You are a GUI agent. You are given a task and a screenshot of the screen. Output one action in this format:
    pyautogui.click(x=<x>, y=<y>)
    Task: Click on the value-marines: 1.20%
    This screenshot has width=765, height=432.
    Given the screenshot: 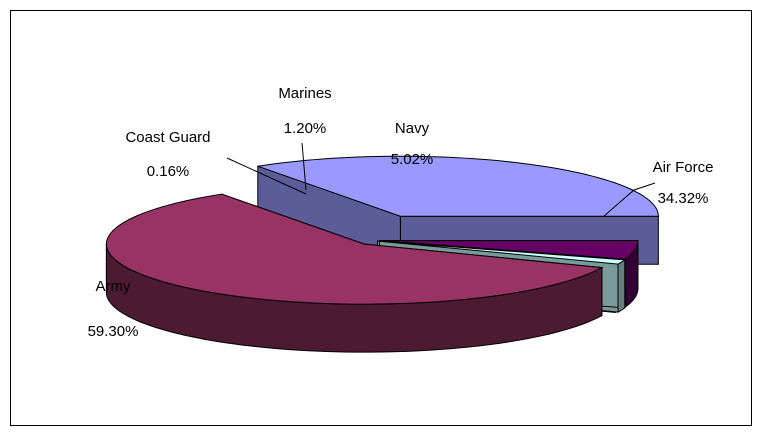 What is the action you would take?
    pyautogui.click(x=305, y=128)
    